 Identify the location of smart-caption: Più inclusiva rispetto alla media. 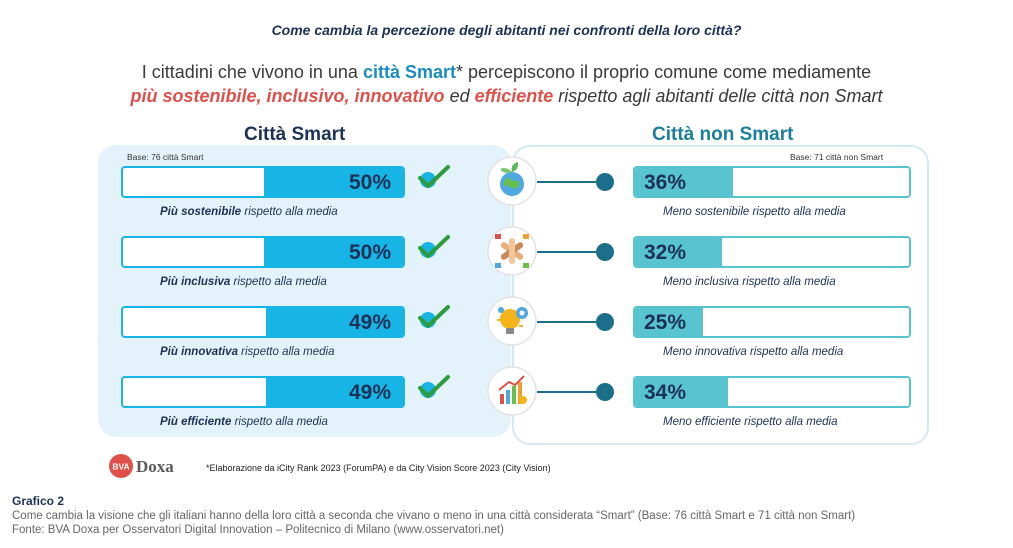
(243, 282).